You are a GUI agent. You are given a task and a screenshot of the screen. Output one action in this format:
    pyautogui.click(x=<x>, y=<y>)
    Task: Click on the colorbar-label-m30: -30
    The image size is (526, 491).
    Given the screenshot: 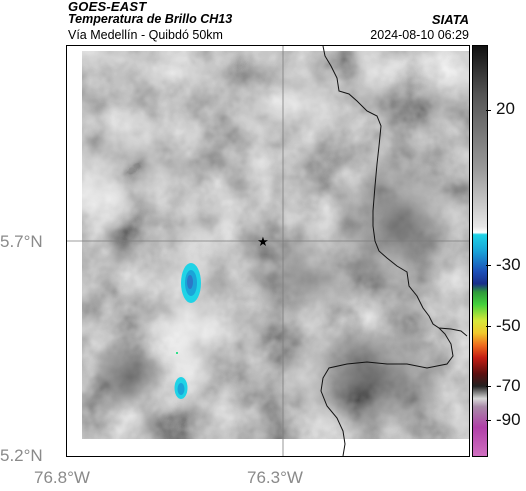 What is the action you would take?
    pyautogui.click(x=508, y=264)
    